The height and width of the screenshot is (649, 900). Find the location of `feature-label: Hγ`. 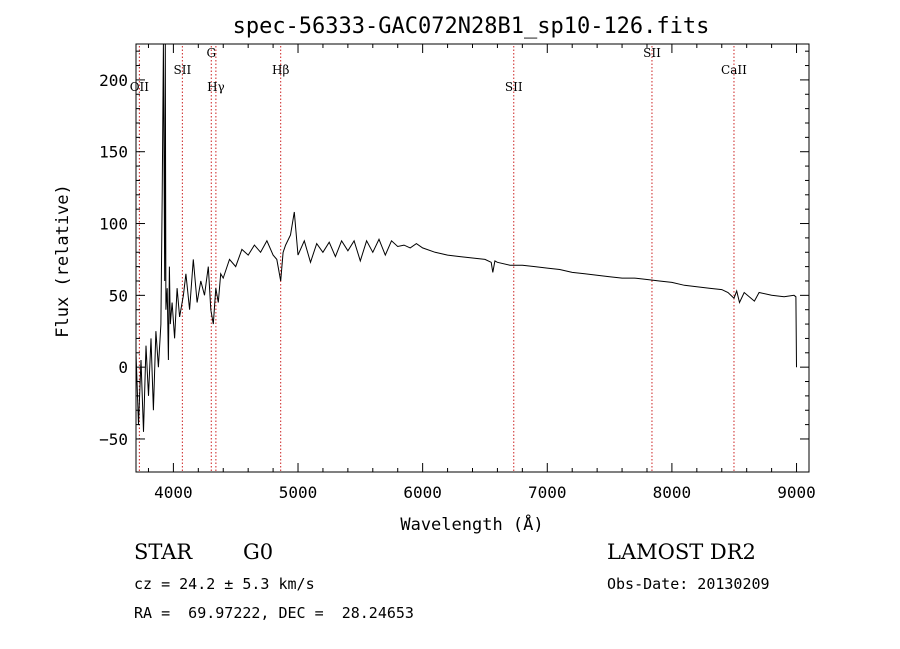

feature-label: Hγ is located at coordinates (216, 87).